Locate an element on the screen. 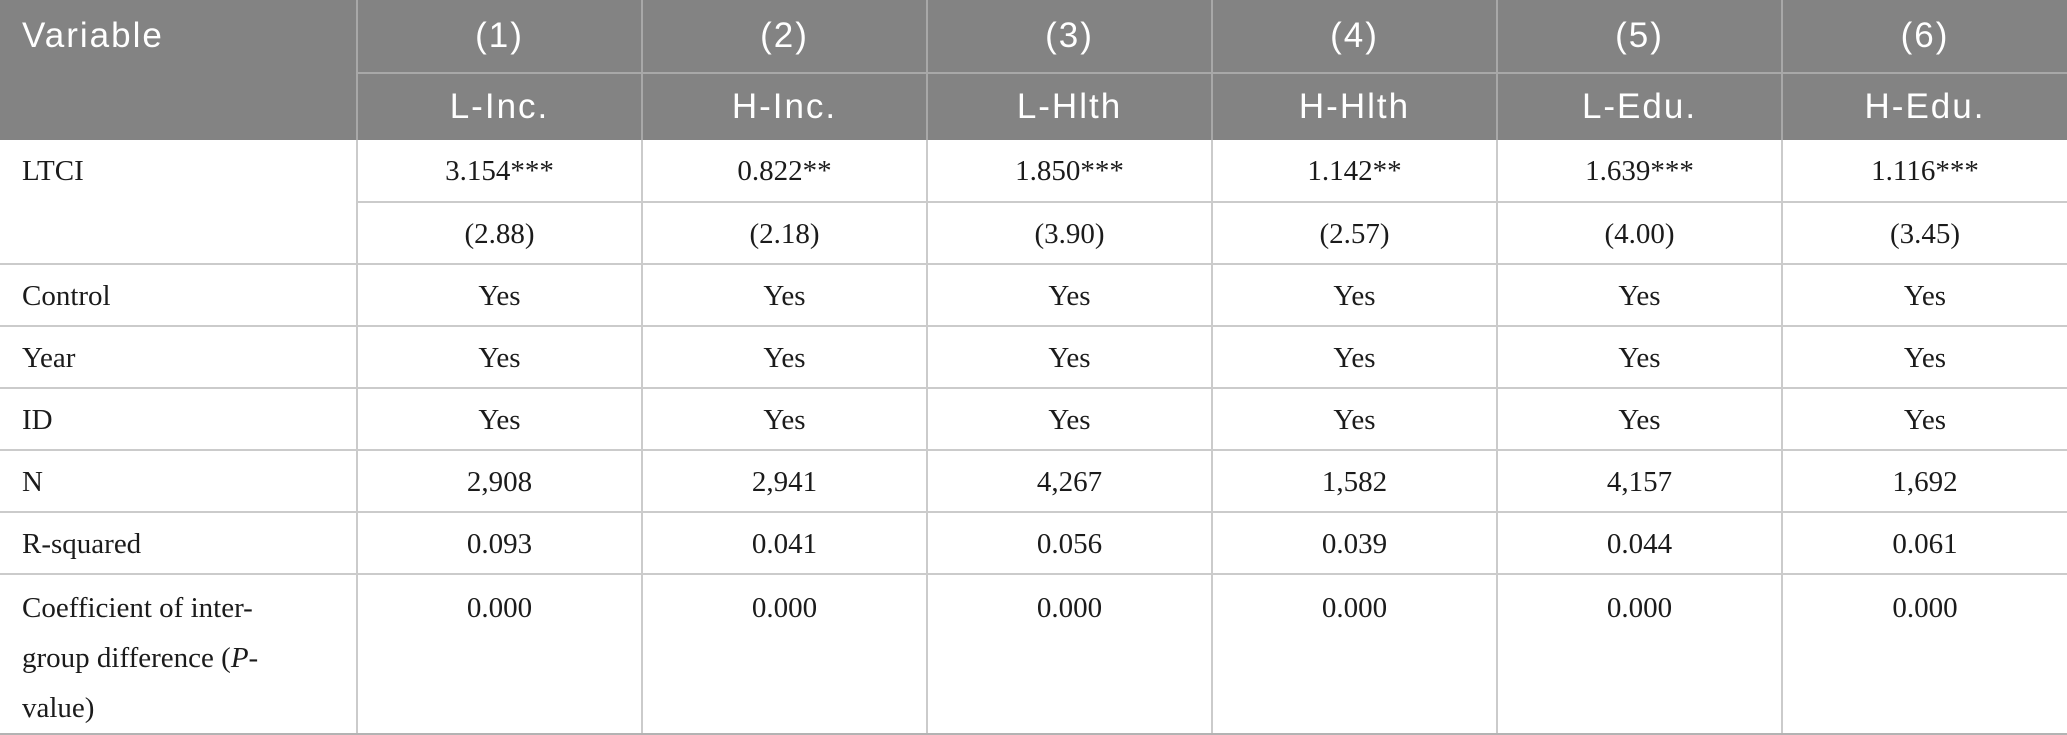 Image resolution: width=2067 pixels, height=735 pixels. cell-ltci-coef-5: 1.639*** is located at coordinates (1639, 171).